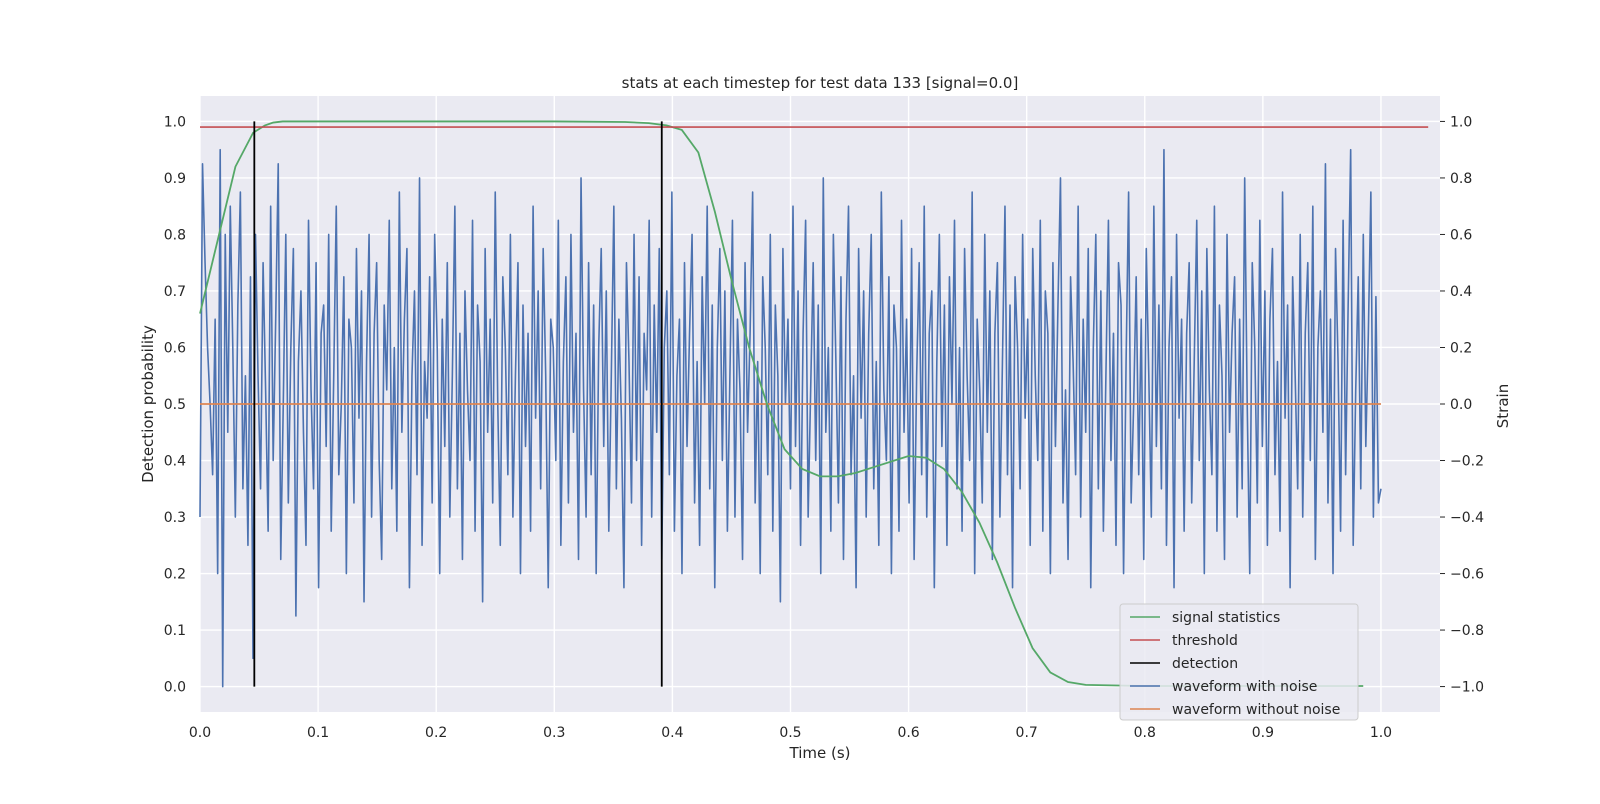  What do you see at coordinates (1205, 641) in the screenshot?
I see `legend-label-threshold: threshold` at bounding box center [1205, 641].